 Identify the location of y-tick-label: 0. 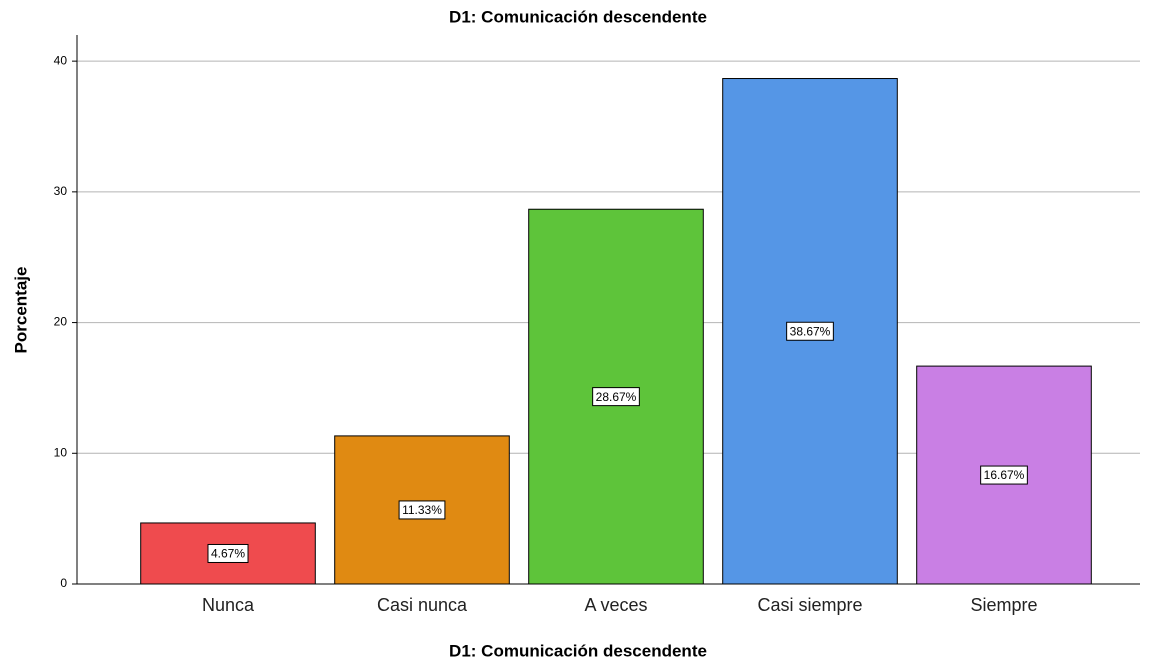
(63, 583).